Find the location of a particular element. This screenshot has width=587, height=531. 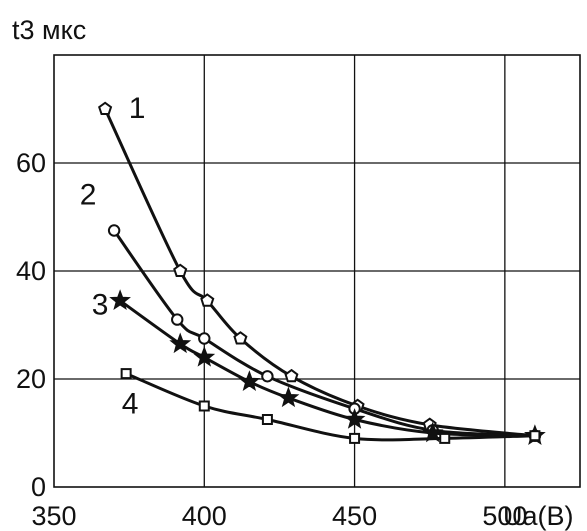

y-tick-label-20: 20 is located at coordinates (31, 379).